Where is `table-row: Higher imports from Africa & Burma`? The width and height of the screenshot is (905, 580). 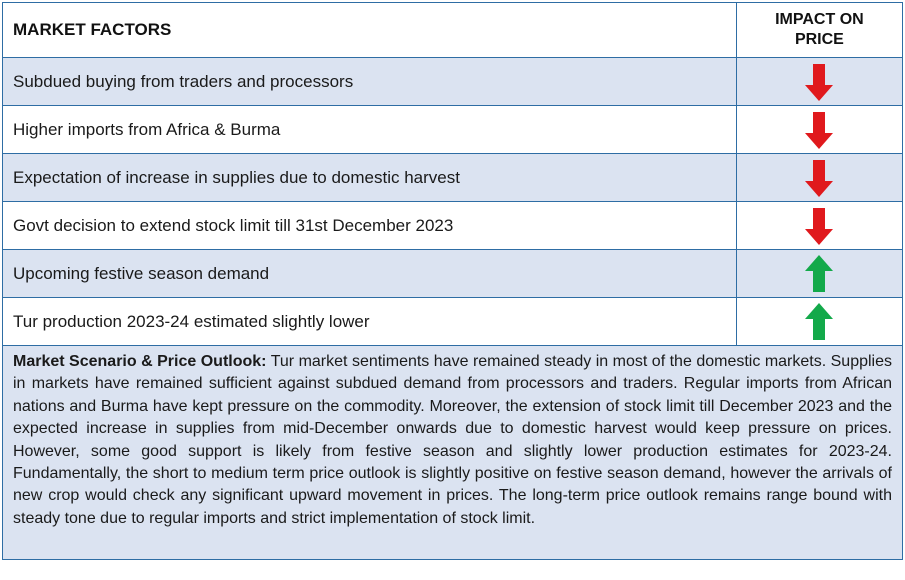 table-row: Higher imports from Africa & Burma is located at coordinates (453, 129).